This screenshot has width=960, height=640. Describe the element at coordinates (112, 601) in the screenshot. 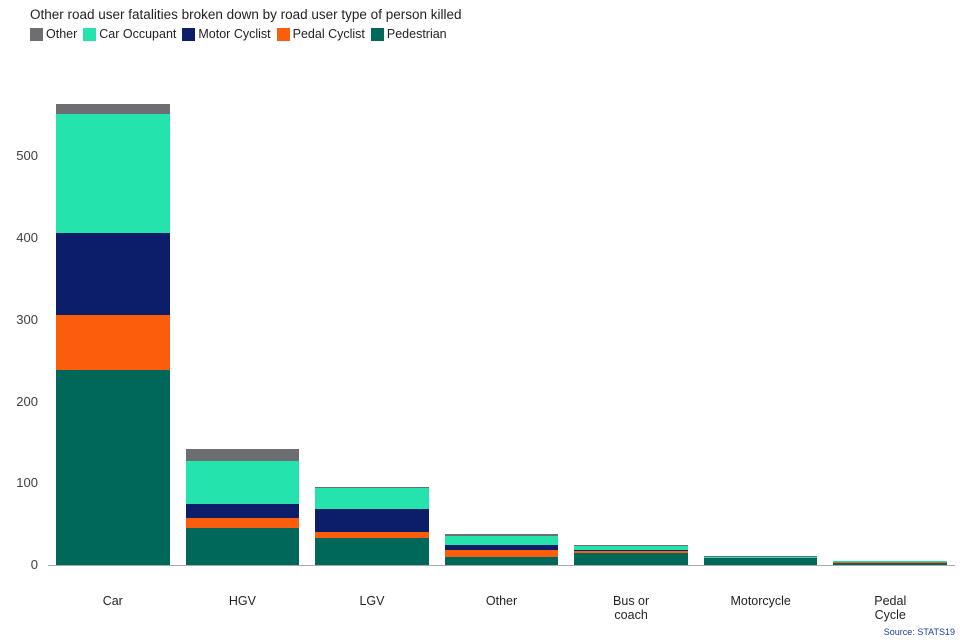

I see `x-axis-label-car: Car` at that location.